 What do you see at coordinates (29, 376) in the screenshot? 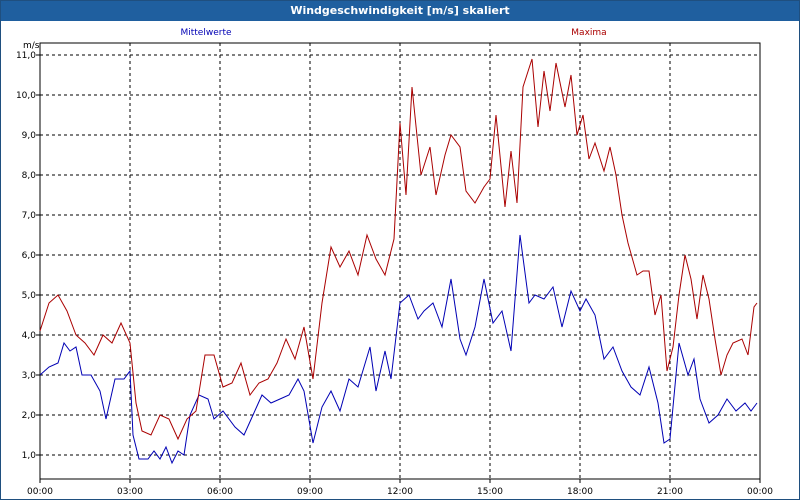
I see `y-tick-label: 3,0` at bounding box center [29, 376].